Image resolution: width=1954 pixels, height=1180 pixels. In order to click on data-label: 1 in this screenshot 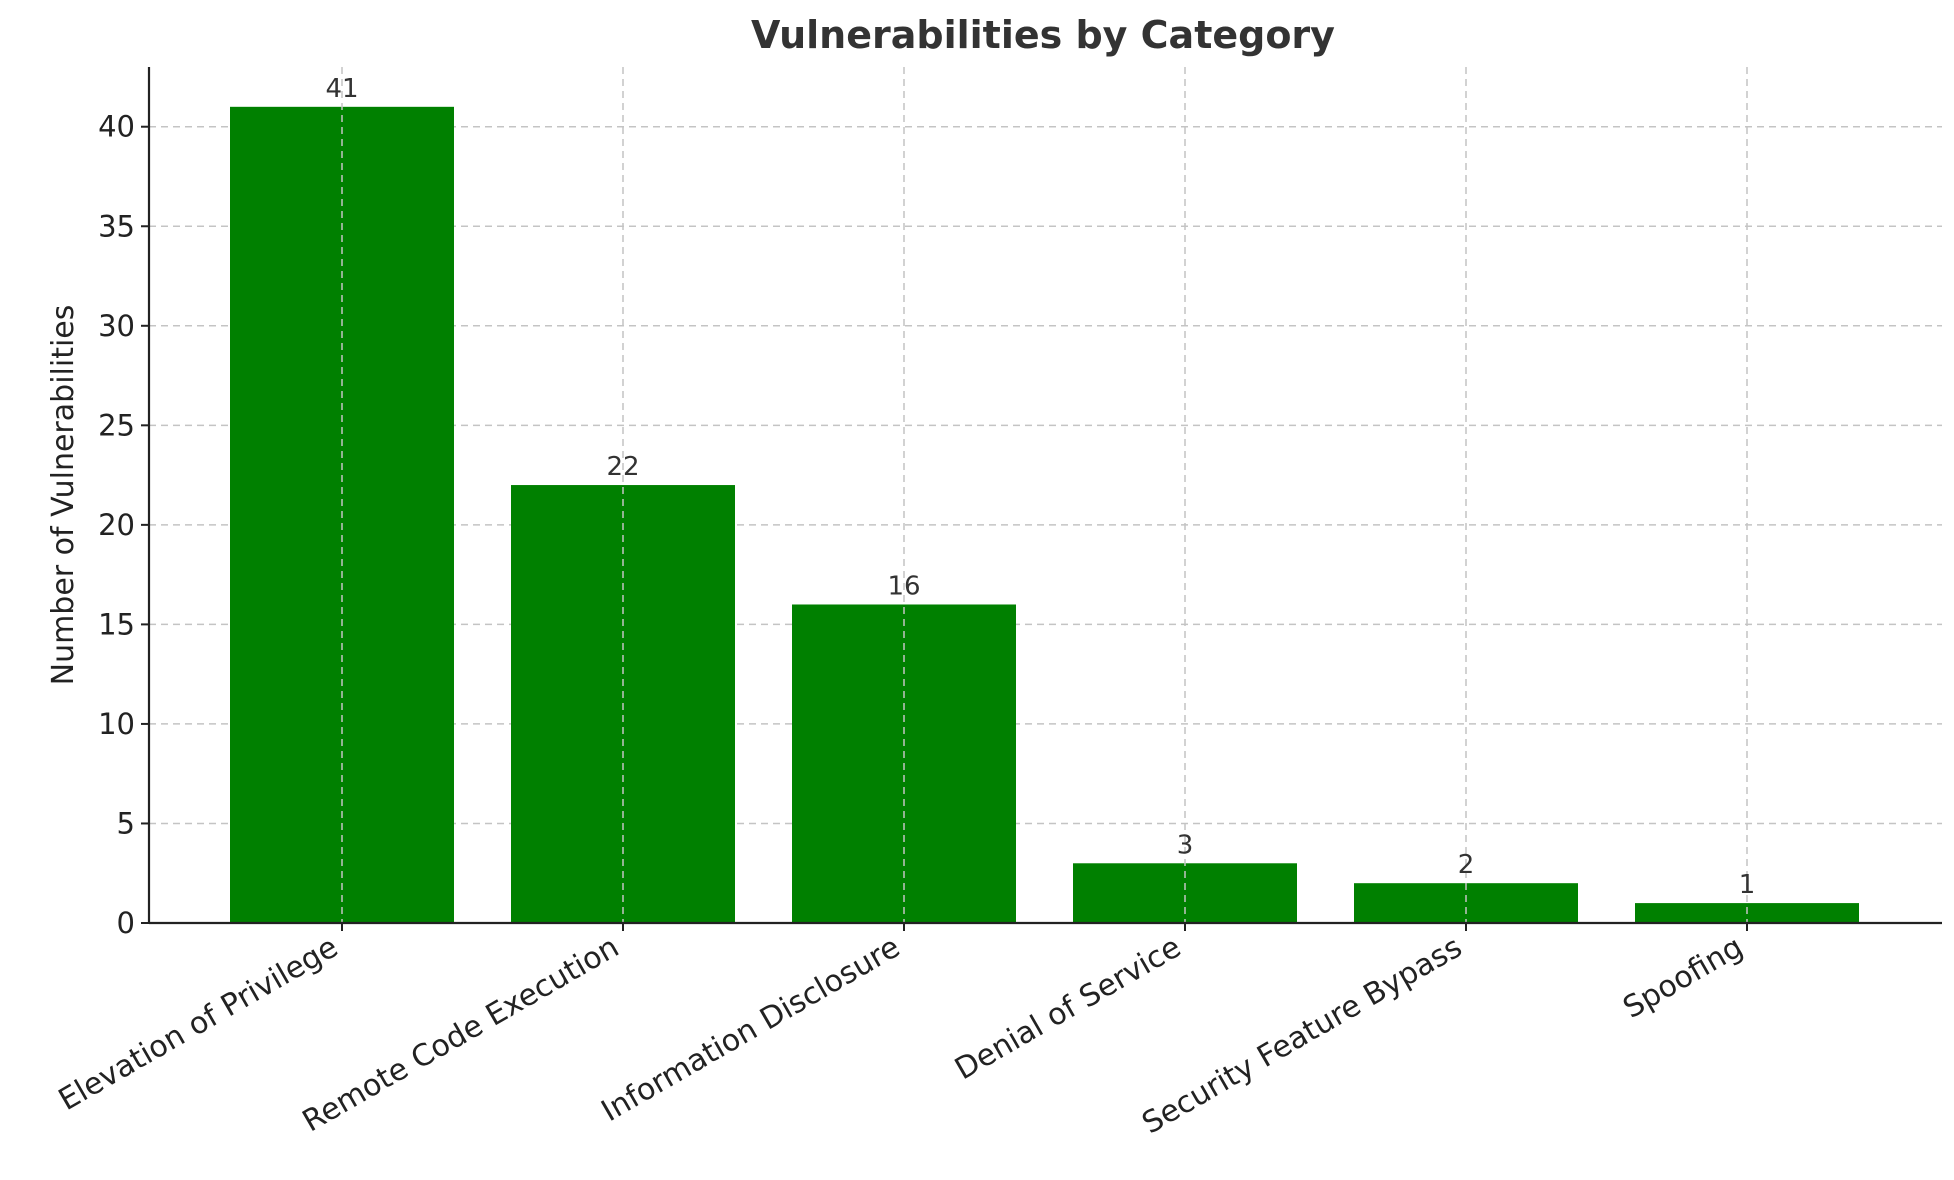, I will do `click(1747, 885)`.